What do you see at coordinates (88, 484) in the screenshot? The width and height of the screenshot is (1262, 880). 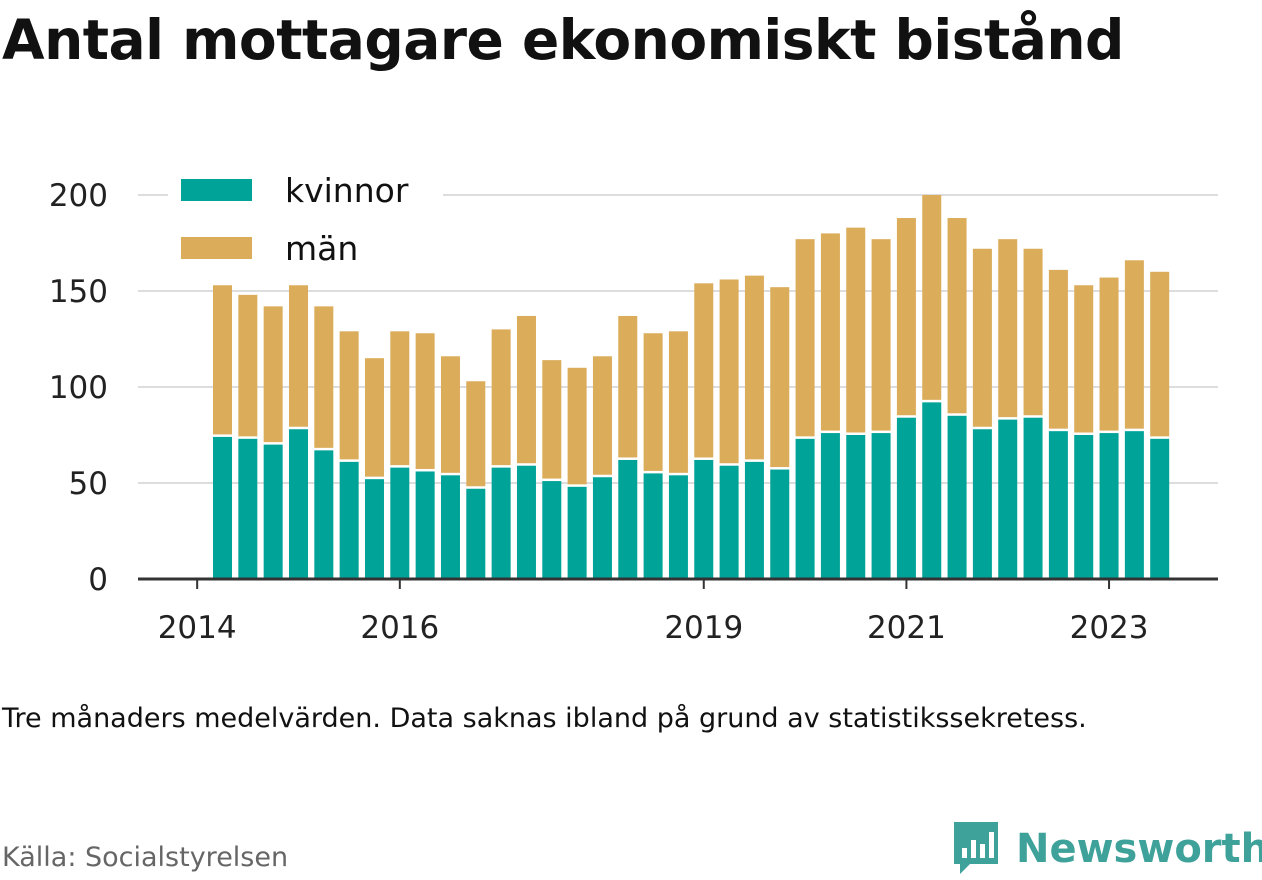 I see `y-tick-label: 50` at bounding box center [88, 484].